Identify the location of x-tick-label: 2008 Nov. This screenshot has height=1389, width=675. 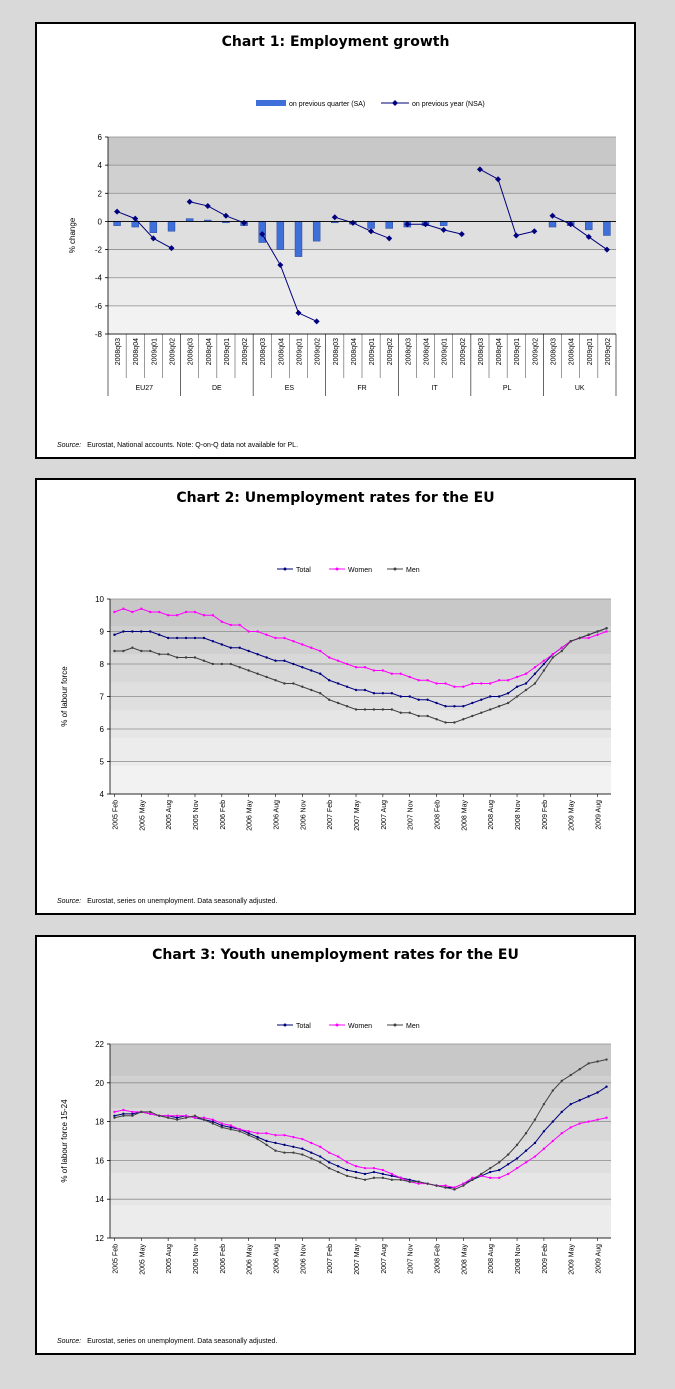
(518, 815).